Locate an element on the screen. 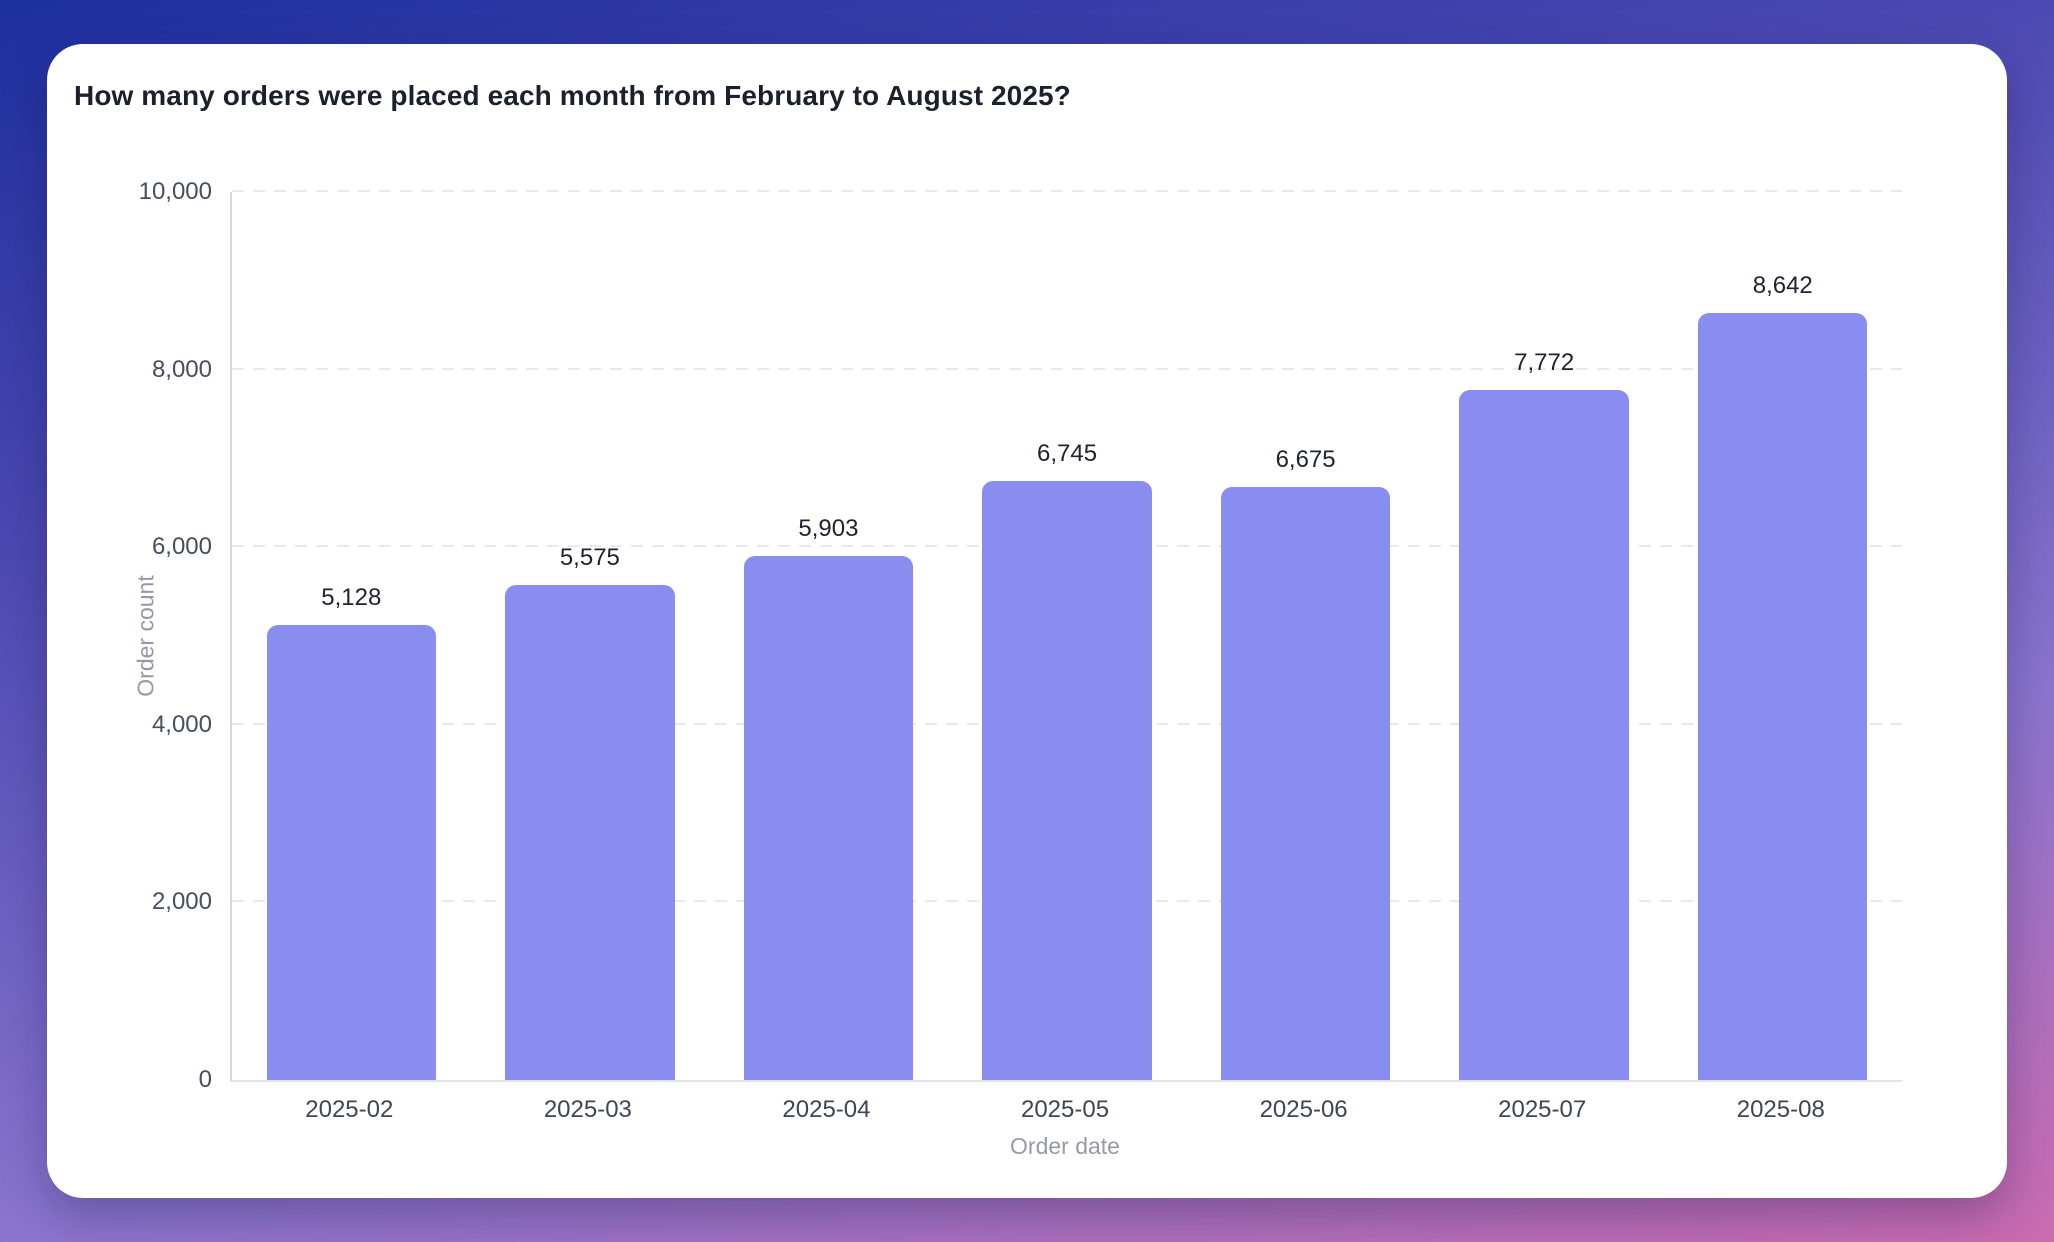 Image resolution: width=2054 pixels, height=1242 pixels. bar-slot: 7,772 is located at coordinates (1544, 636).